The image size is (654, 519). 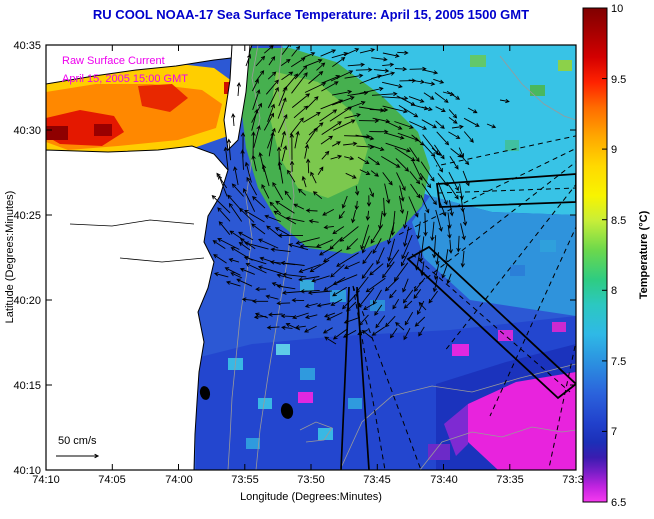 I want to click on x-tick-label: 73:35, so click(x=510, y=480).